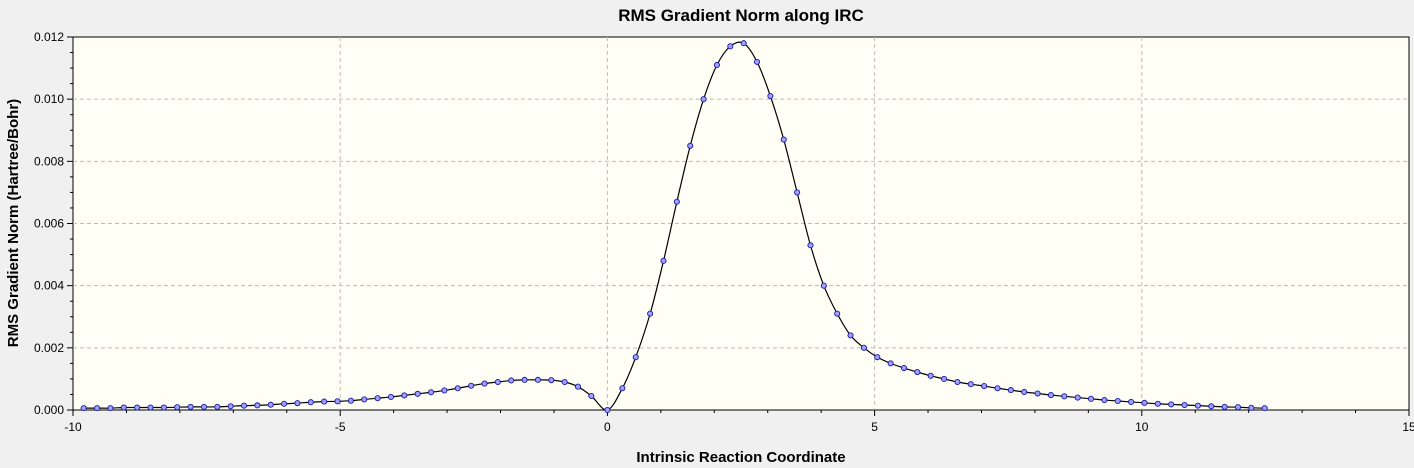  Describe the element at coordinates (1142, 427) in the screenshot. I see `x-tick-label: 10` at that location.